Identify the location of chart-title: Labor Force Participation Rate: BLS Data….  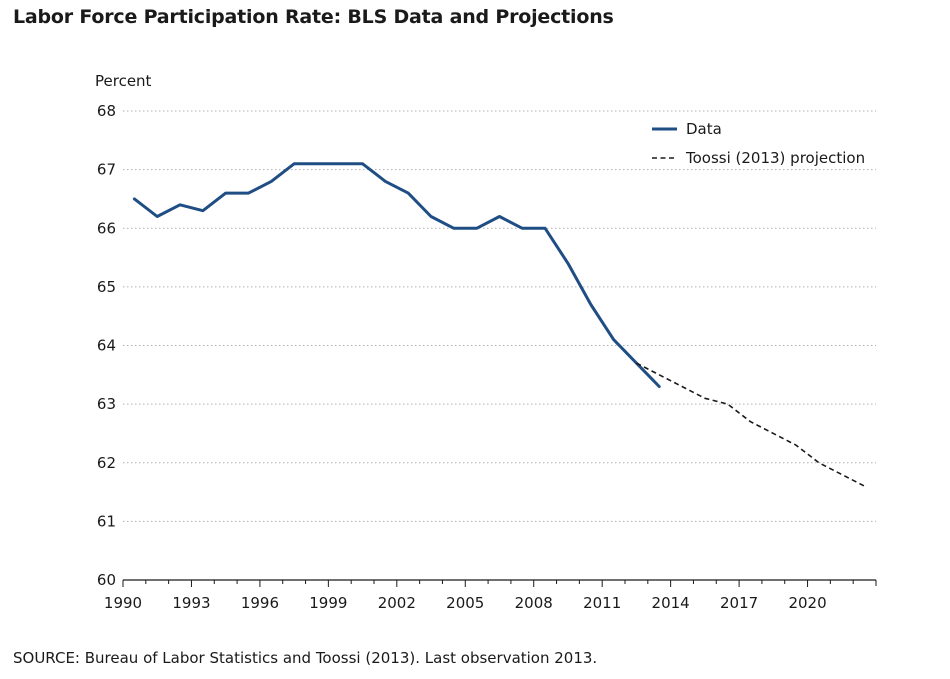
(313, 17).